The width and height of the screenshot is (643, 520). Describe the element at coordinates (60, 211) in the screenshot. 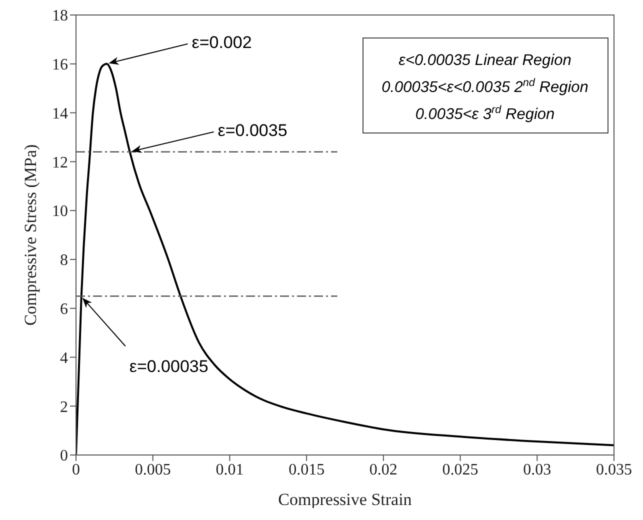

I see `y-tick-label: 10` at that location.